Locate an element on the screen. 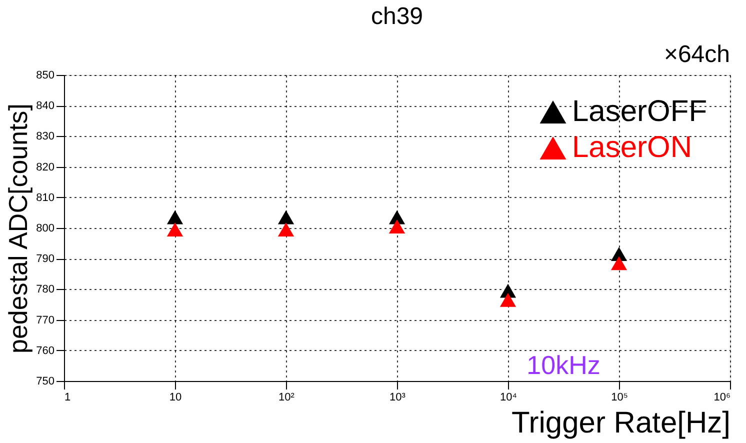  y-tick-label: 780 is located at coordinates (45, 290).